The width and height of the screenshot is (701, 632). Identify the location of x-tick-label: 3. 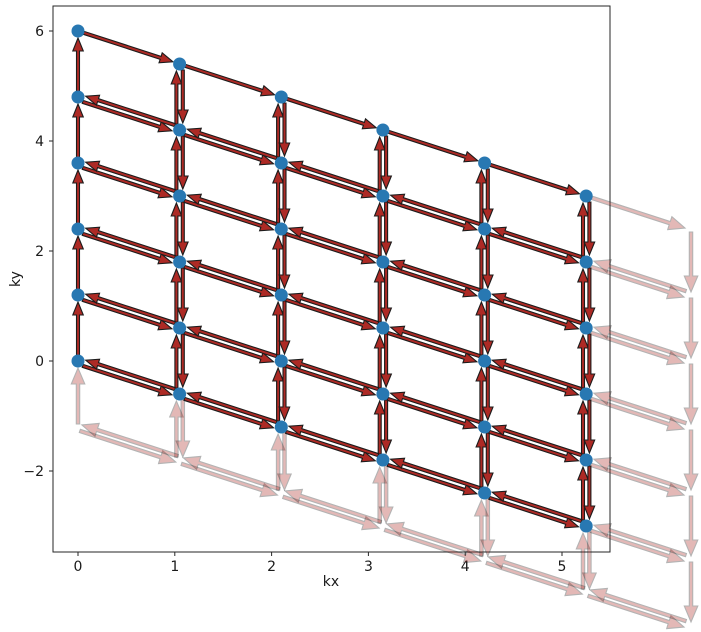
(368, 567).